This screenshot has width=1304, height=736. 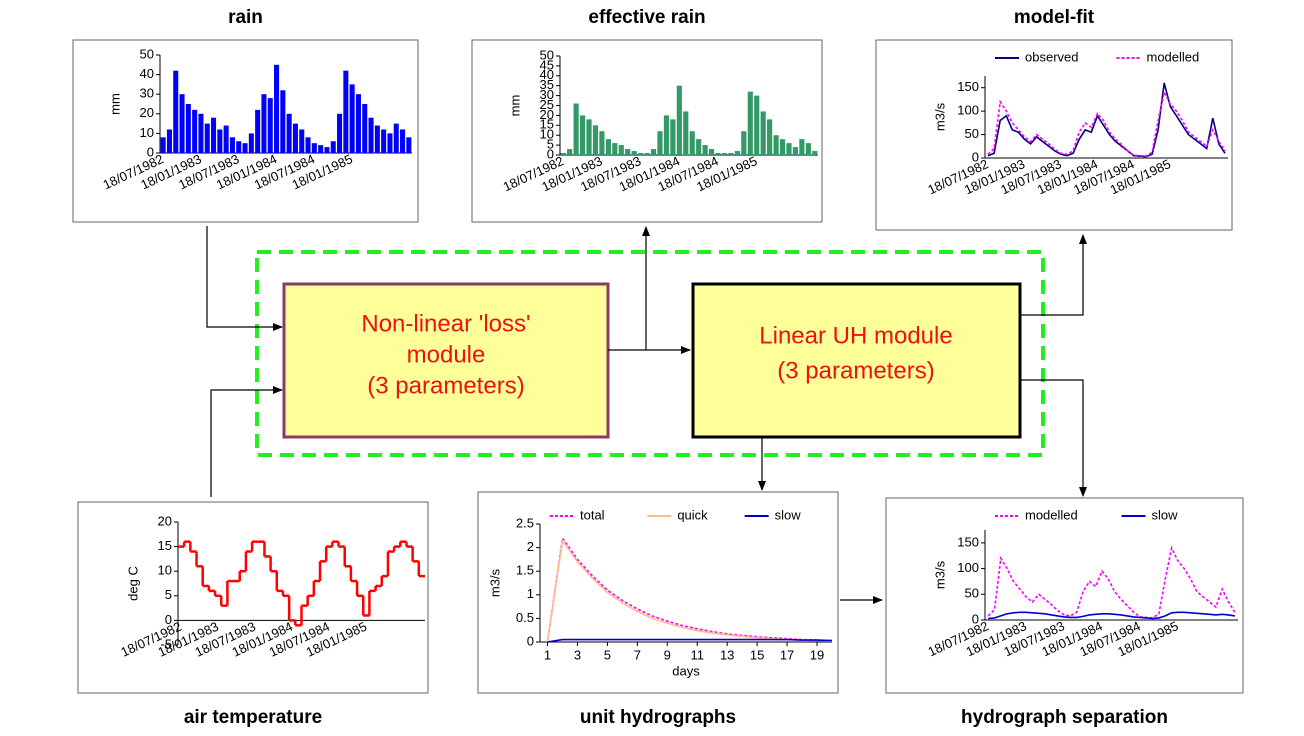 I want to click on x-tick-label: 19, so click(x=817, y=654).